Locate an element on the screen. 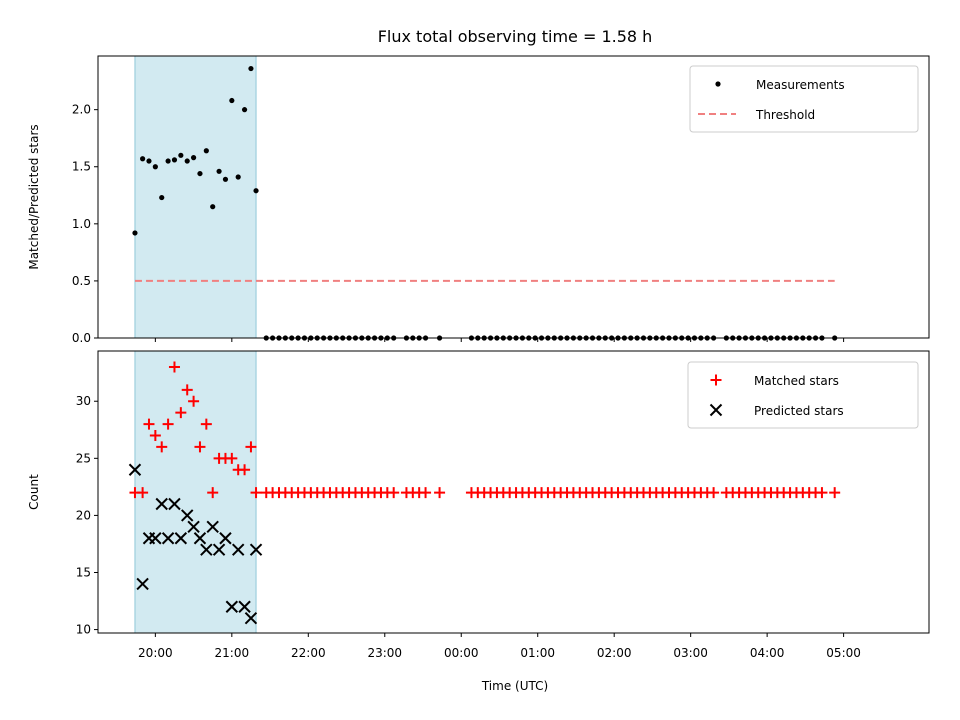 The width and height of the screenshot is (960, 720). x-tick-label: 04:00 is located at coordinates (767, 653).